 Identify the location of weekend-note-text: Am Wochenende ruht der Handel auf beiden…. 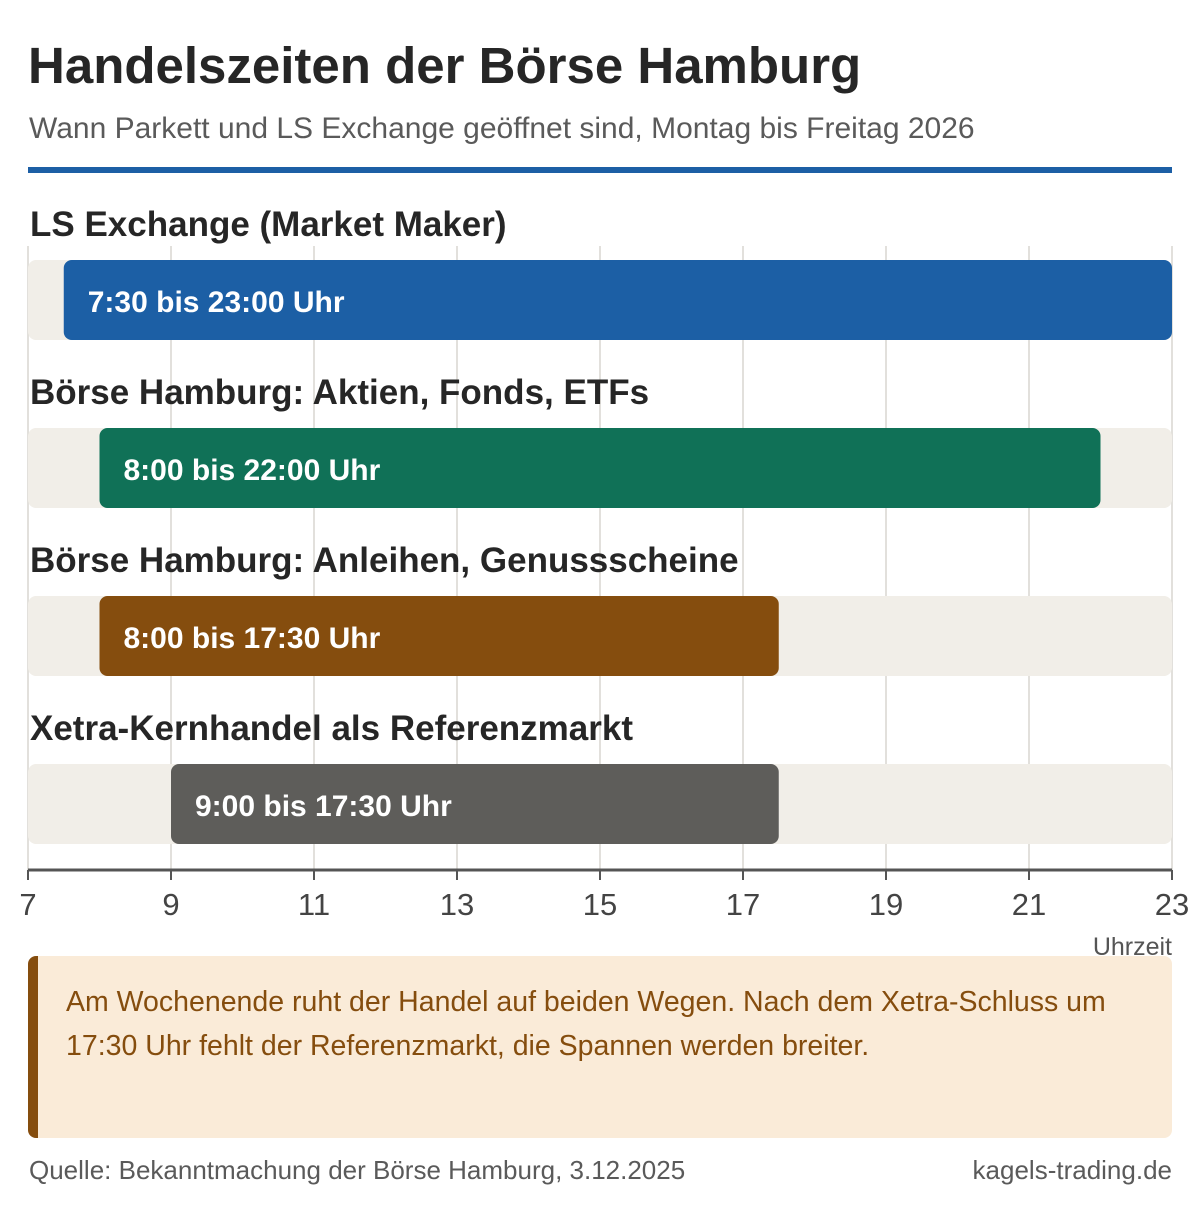
(586, 1024).